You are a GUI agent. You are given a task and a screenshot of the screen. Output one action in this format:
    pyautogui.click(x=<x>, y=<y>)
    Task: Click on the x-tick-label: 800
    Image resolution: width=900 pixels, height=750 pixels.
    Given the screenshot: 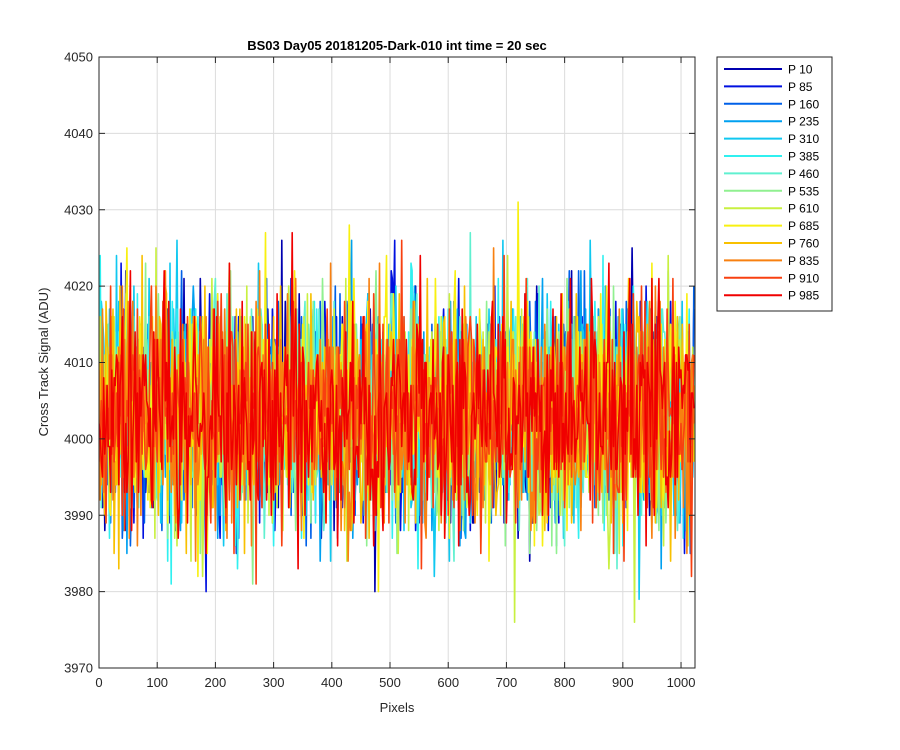 What is the action you would take?
    pyautogui.click(x=565, y=682)
    